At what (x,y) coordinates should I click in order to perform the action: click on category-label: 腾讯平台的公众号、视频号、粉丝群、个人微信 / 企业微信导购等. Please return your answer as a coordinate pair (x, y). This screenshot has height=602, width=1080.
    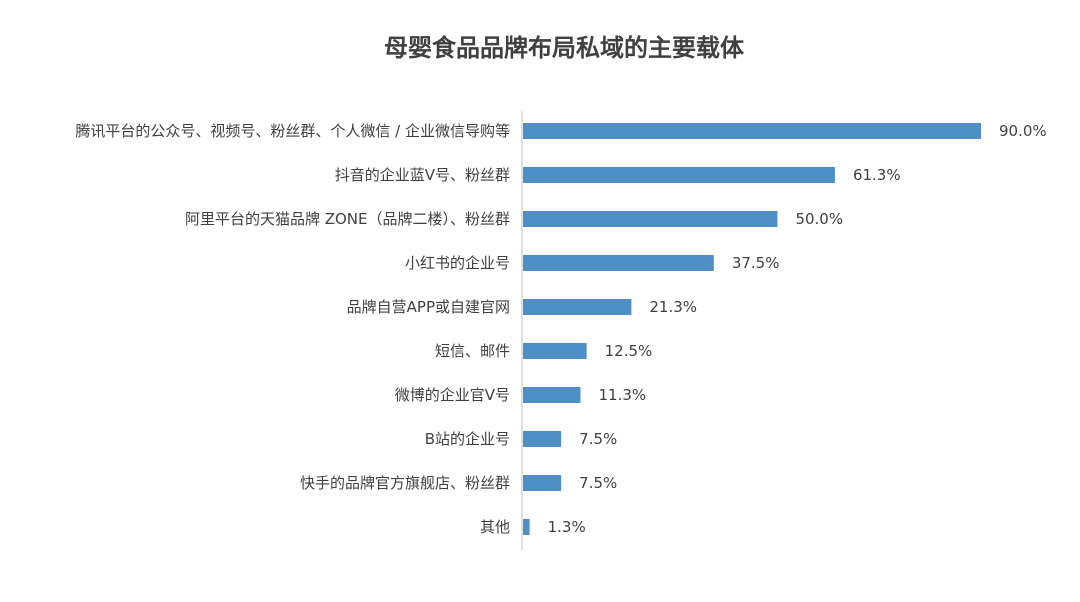
    Looking at the image, I should click on (292, 131).